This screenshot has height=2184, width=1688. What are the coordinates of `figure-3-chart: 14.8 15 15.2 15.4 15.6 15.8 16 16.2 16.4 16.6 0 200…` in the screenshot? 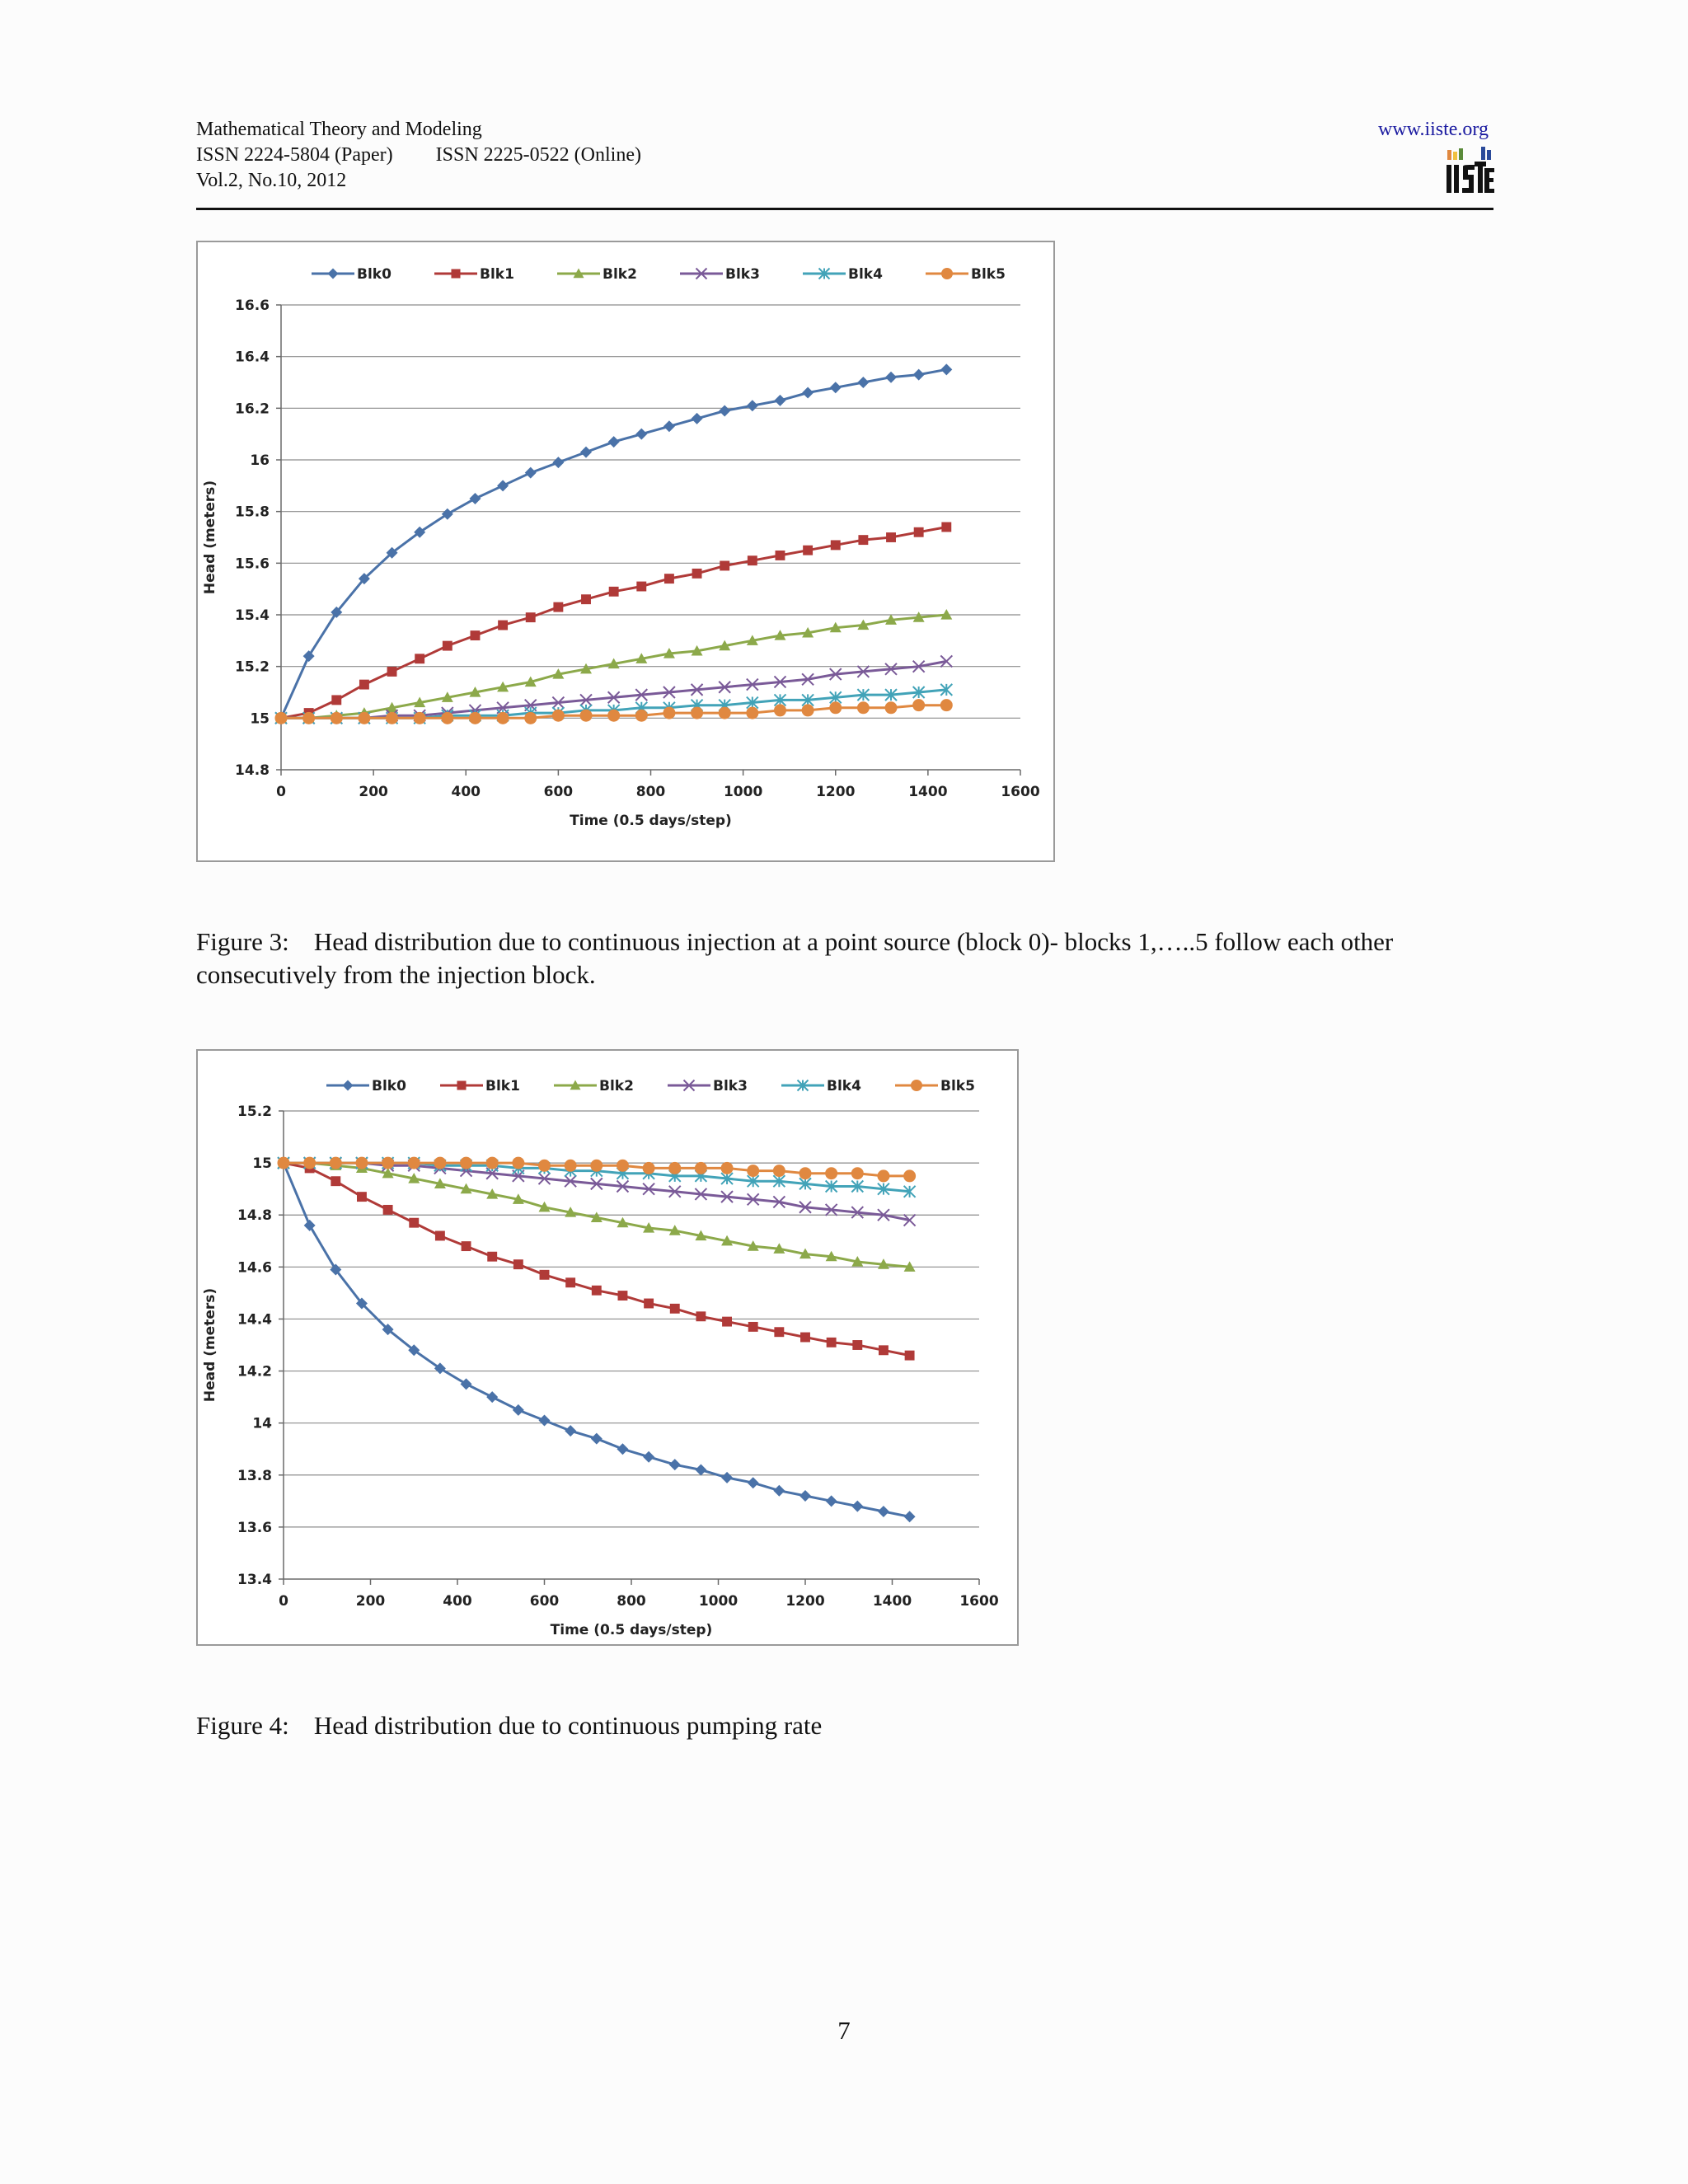 It's located at (625, 551).